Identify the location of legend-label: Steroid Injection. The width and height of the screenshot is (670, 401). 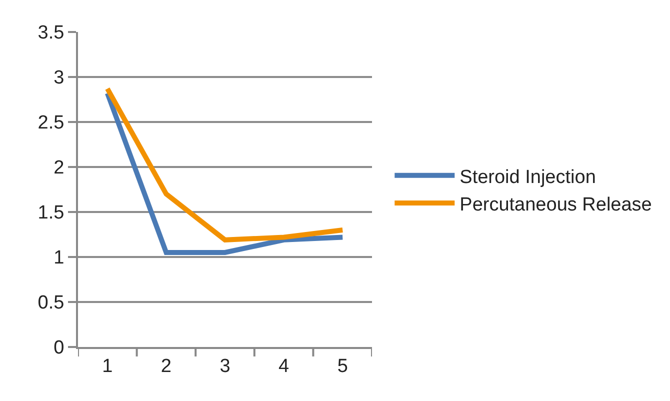
(528, 177).